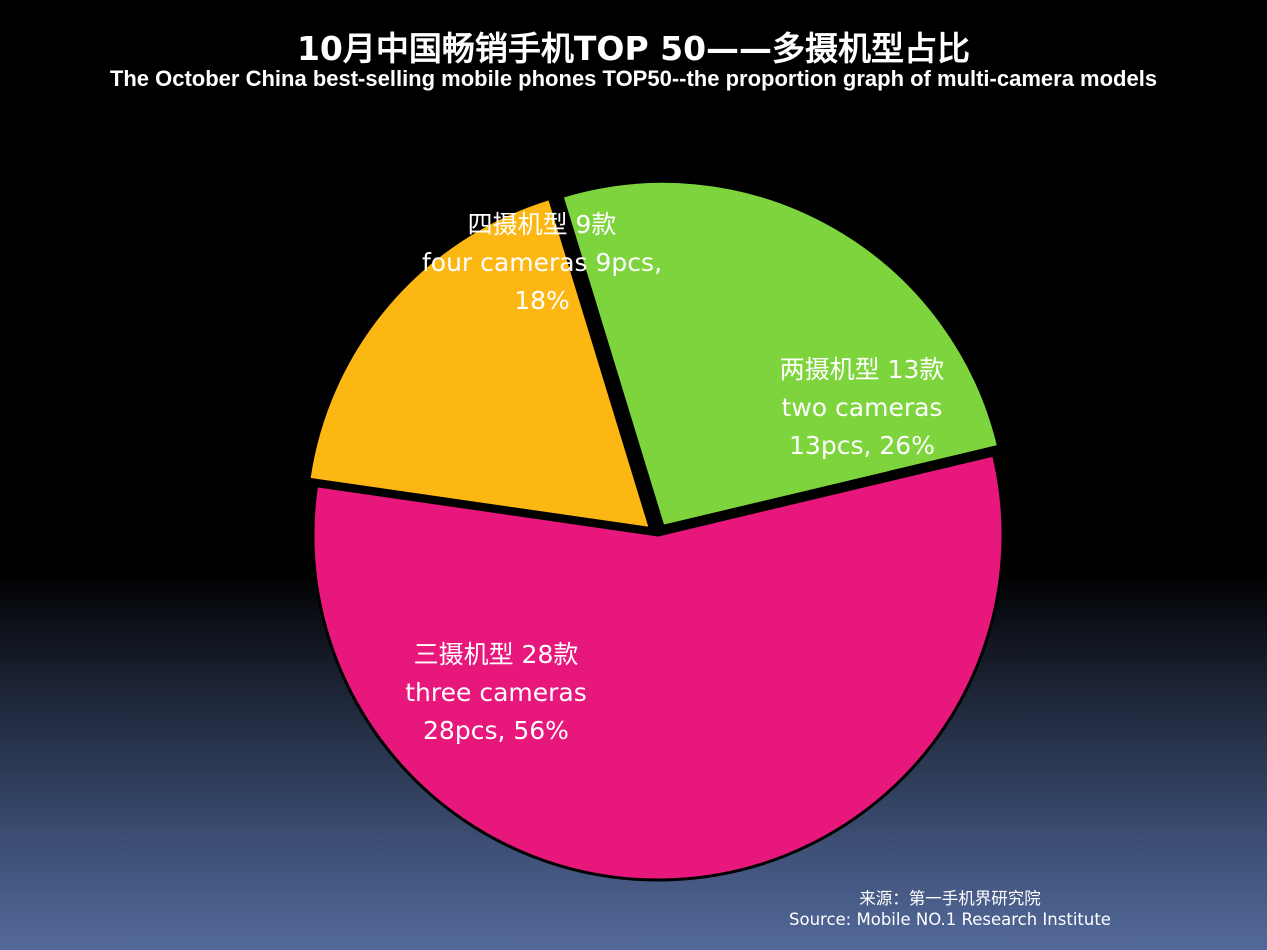 The height and width of the screenshot is (950, 1267). What do you see at coordinates (542, 224) in the screenshot?
I see `slice-label-line: 四摄机型 9款` at bounding box center [542, 224].